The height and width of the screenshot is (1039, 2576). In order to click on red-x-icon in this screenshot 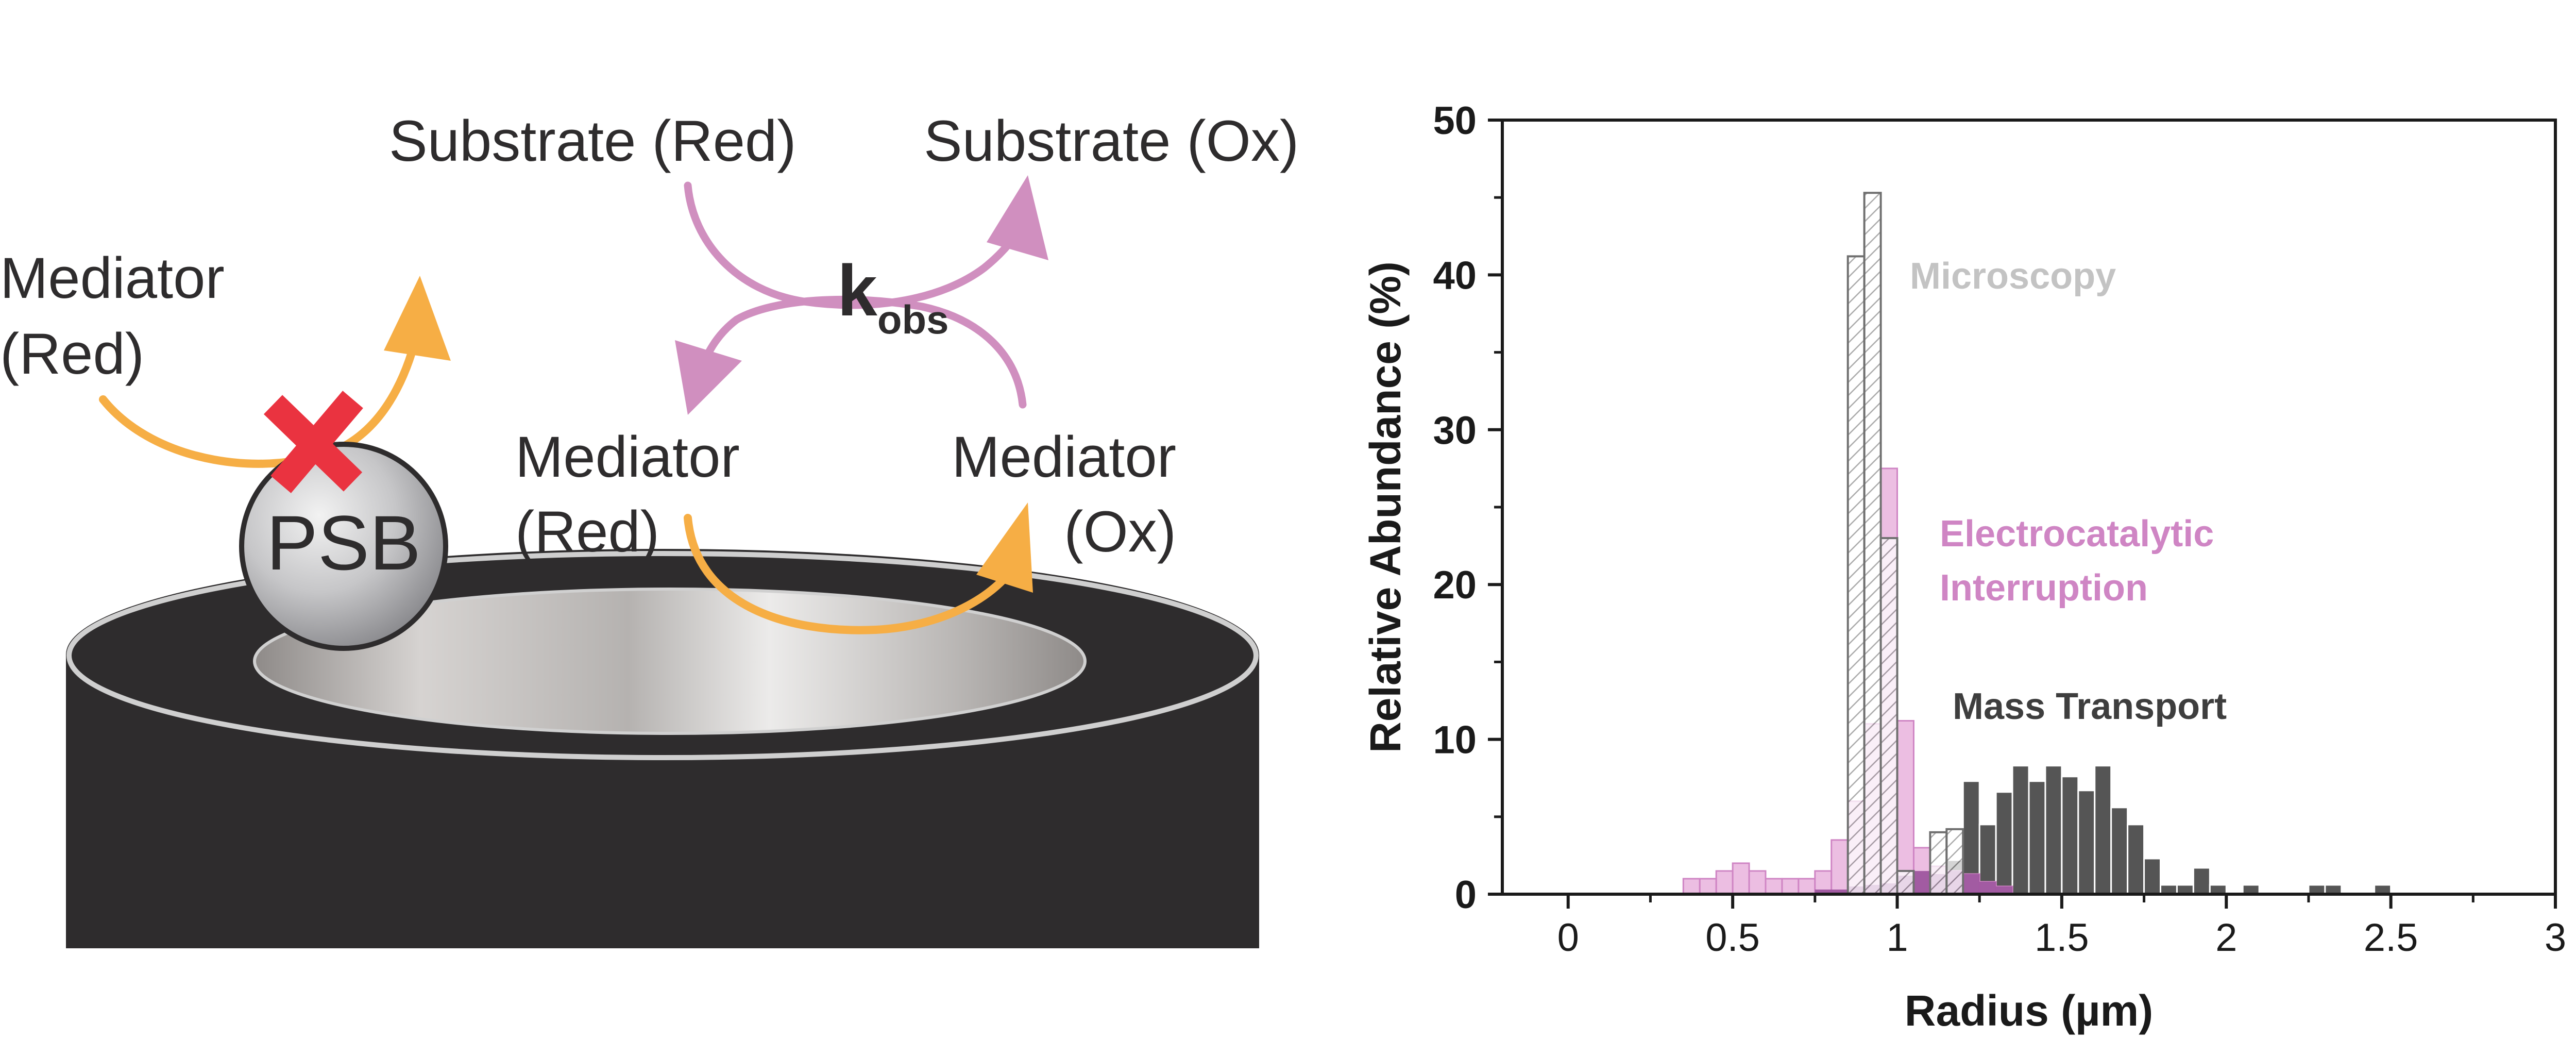, I will do `click(313, 442)`.